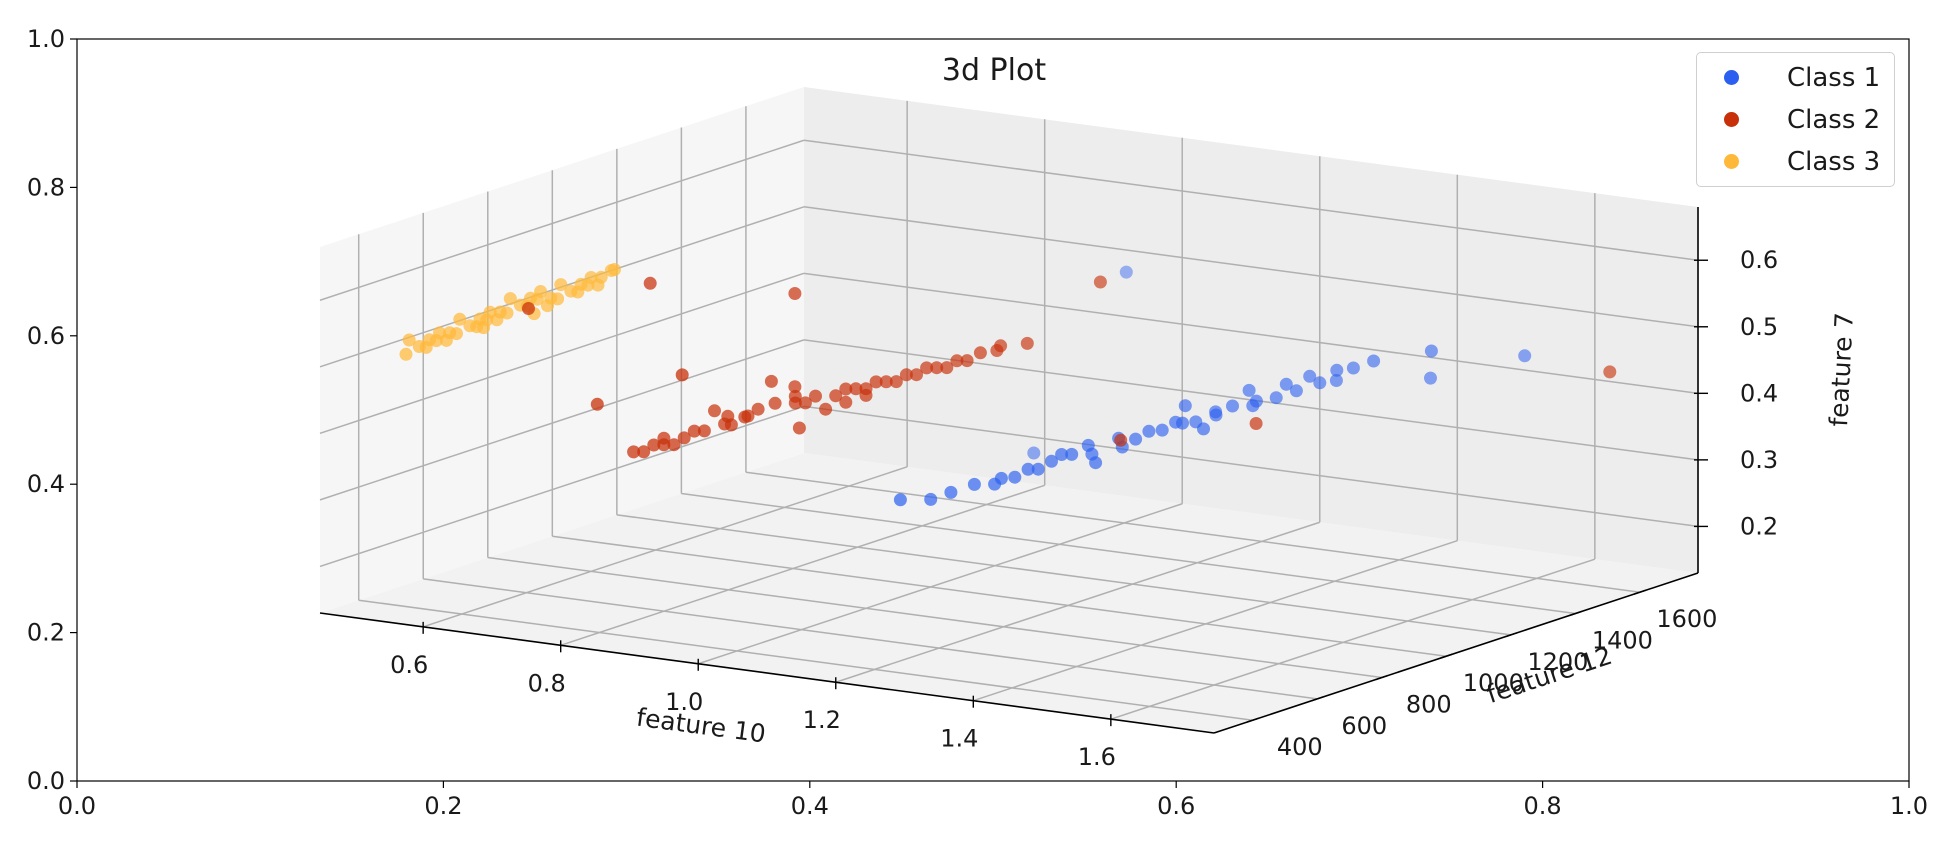  I want to click on legend-label-class-1: Class 1, so click(1834, 78).